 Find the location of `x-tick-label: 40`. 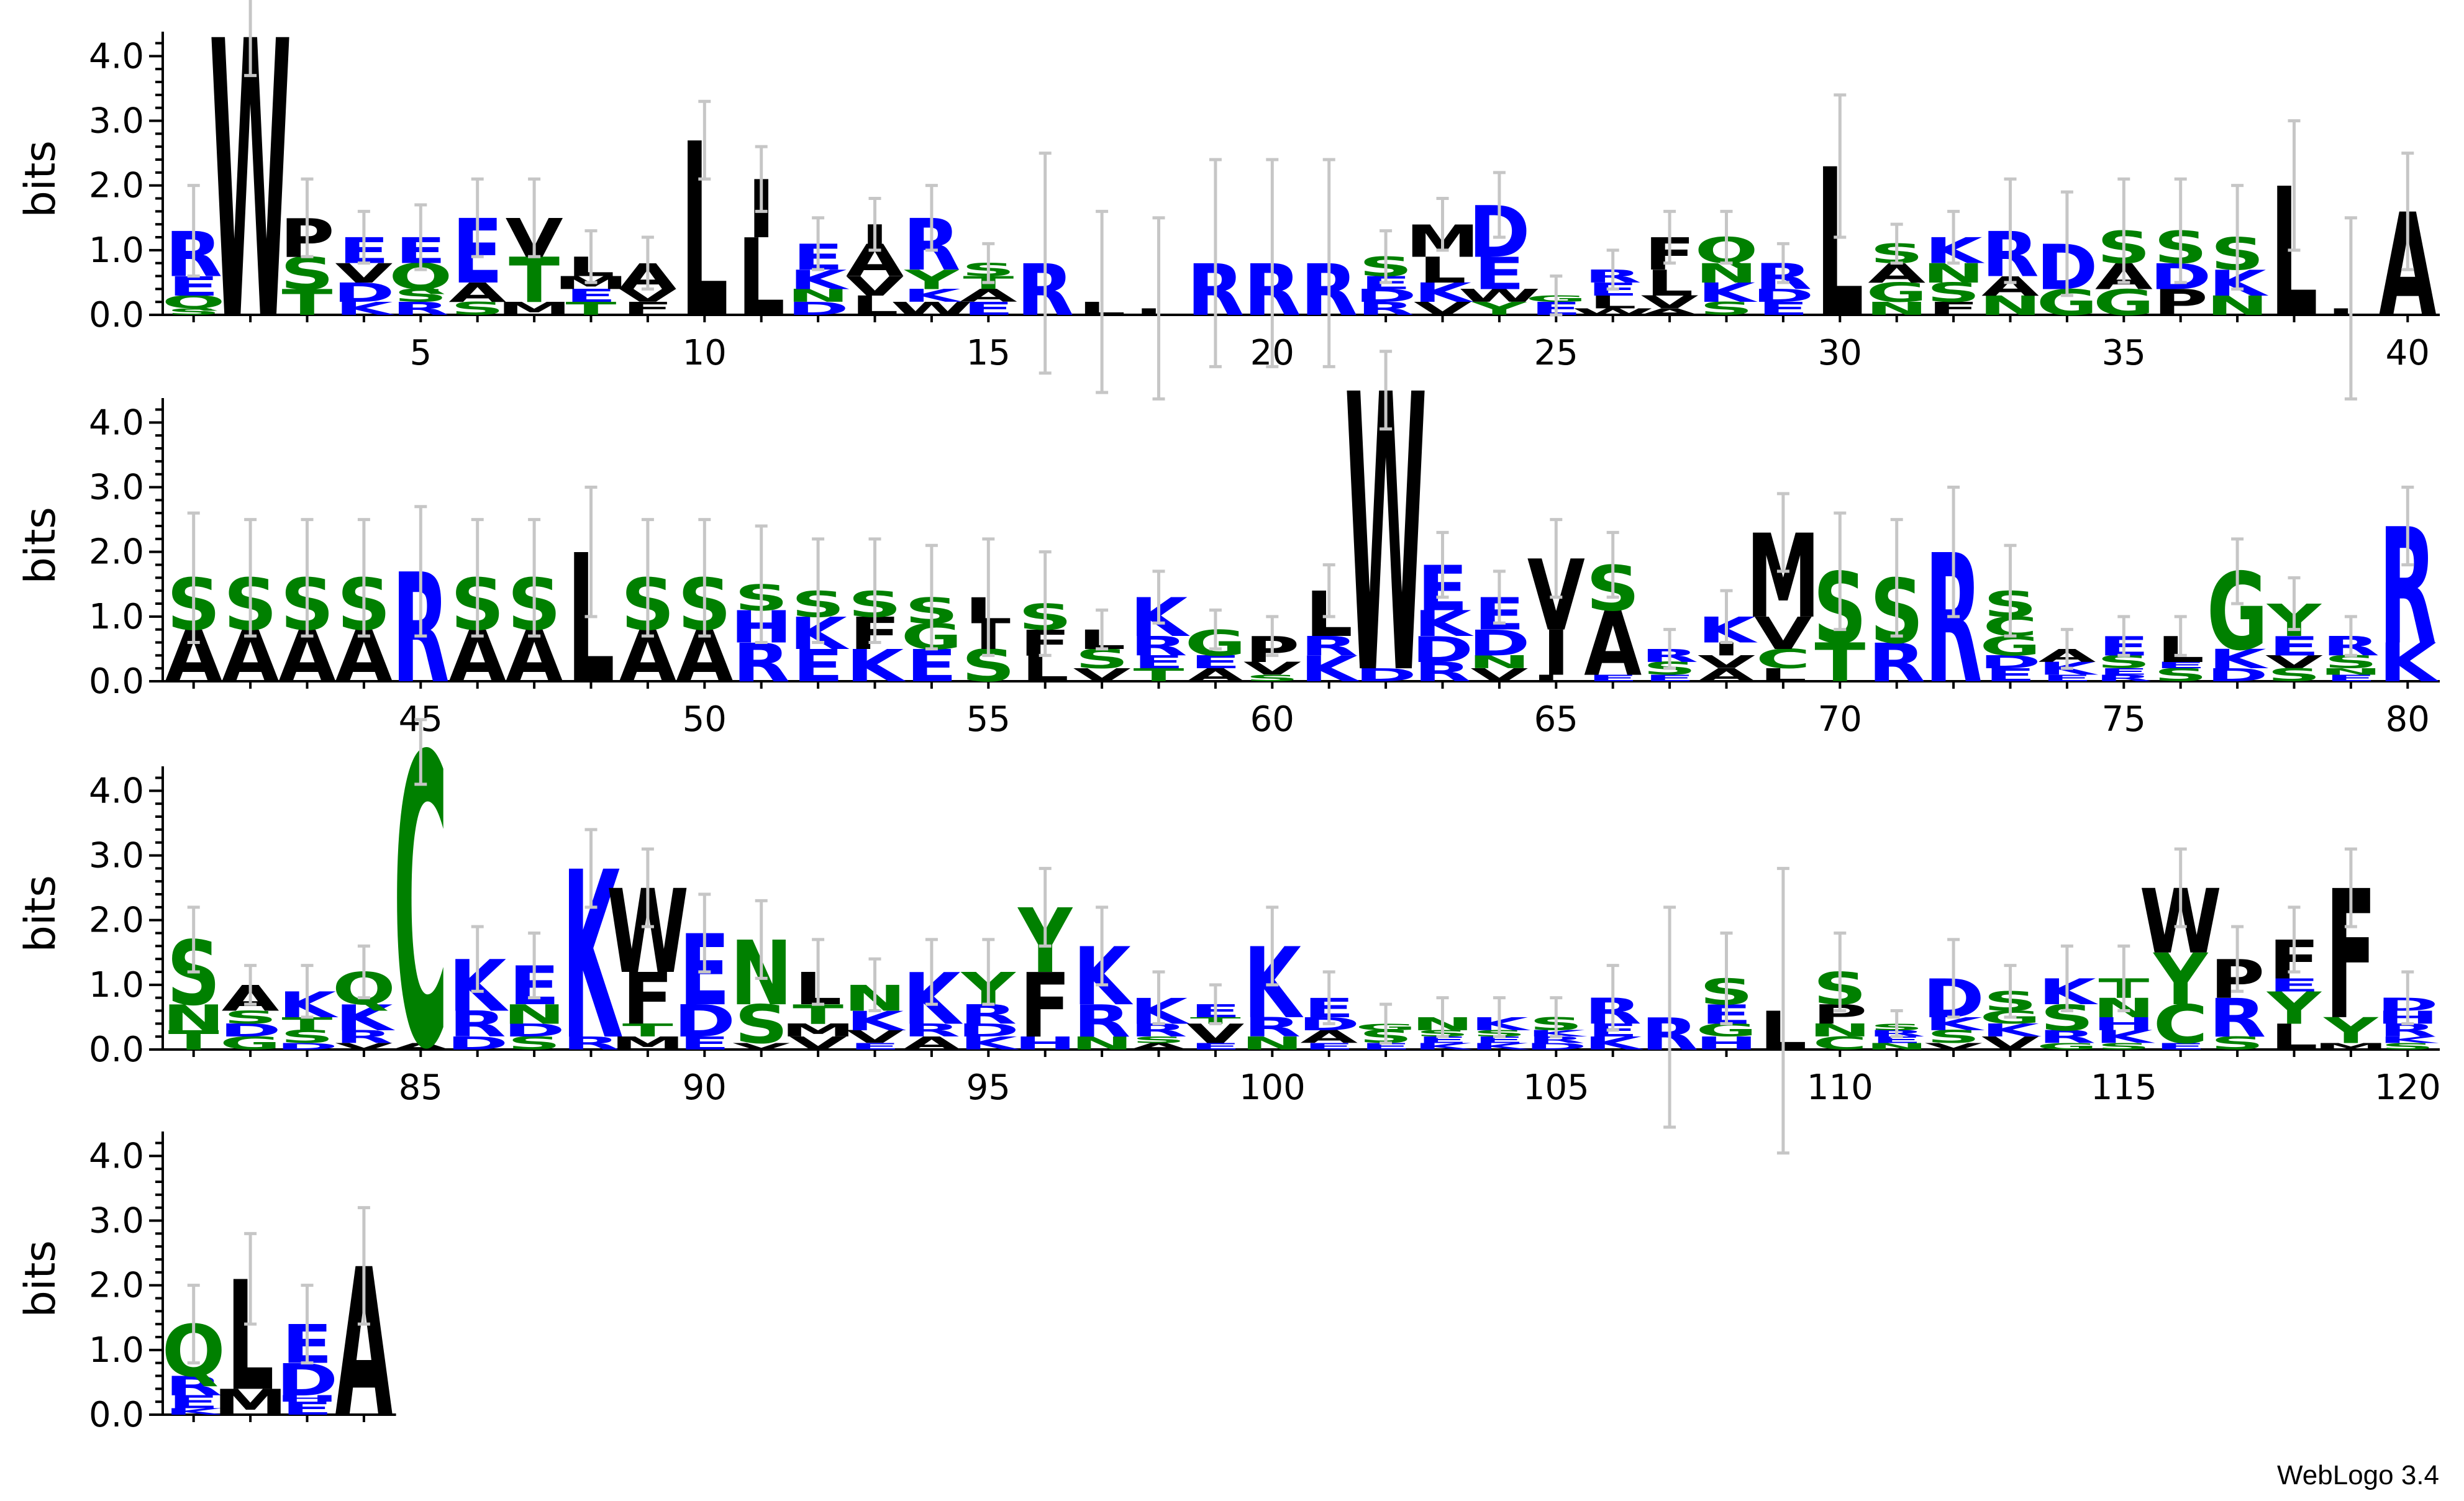

x-tick-label: 40 is located at coordinates (2408, 353).